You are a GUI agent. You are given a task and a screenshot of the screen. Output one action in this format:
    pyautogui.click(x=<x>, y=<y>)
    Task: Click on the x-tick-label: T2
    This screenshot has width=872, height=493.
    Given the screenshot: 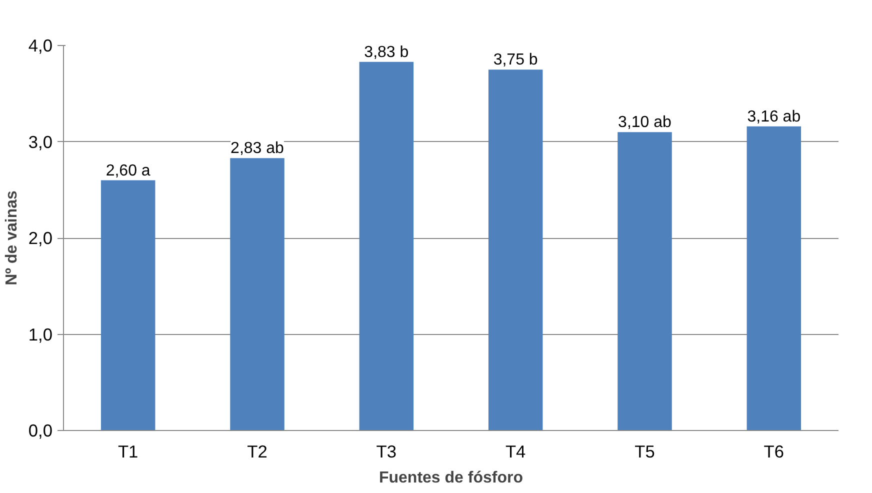 What is the action you would take?
    pyautogui.click(x=257, y=452)
    